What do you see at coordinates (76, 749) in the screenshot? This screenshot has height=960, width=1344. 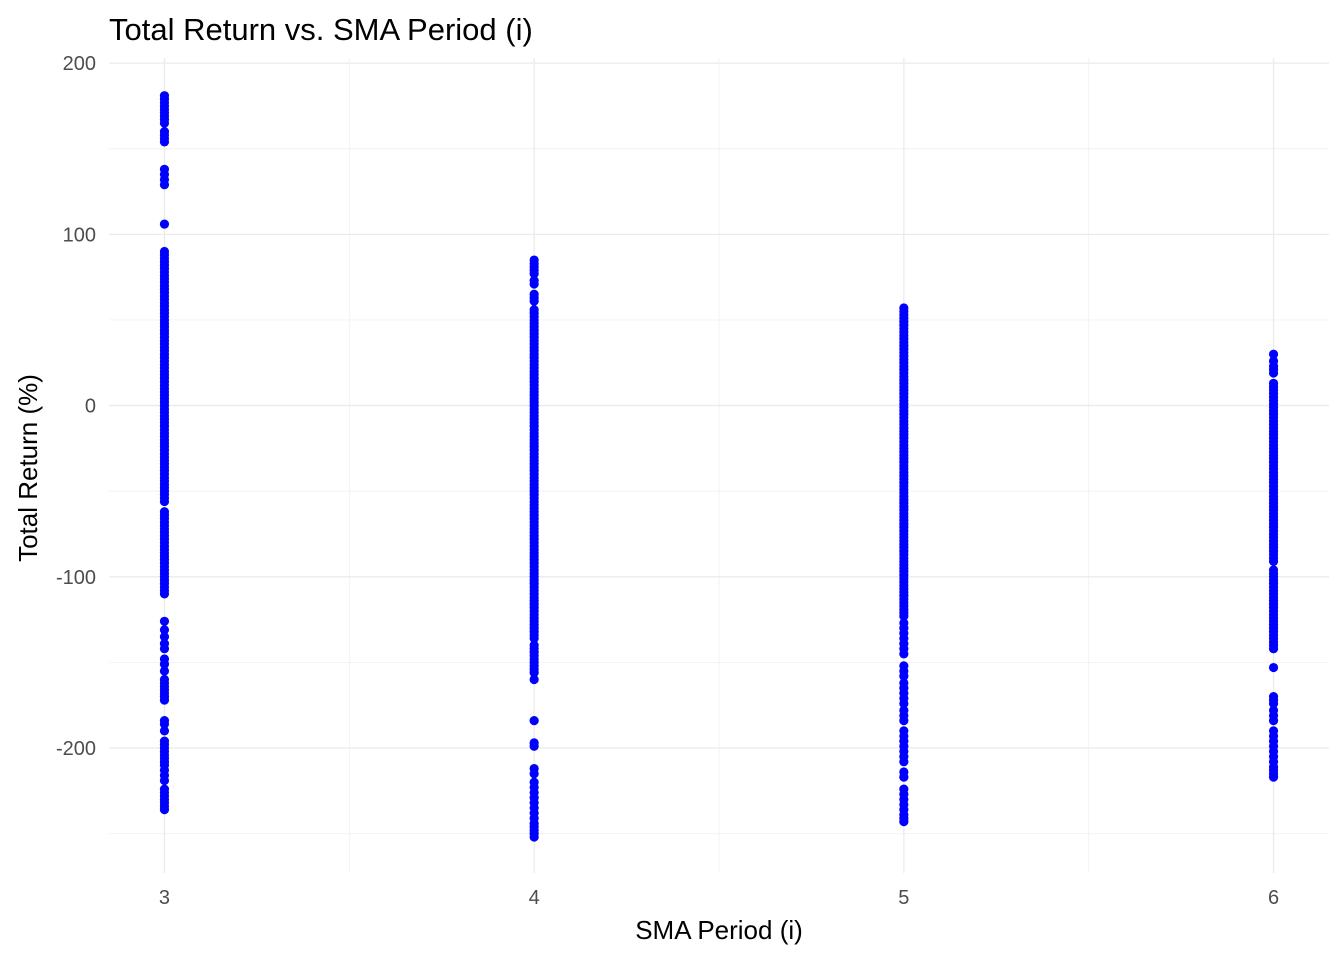 I see `y-tick-label: -200` at bounding box center [76, 749].